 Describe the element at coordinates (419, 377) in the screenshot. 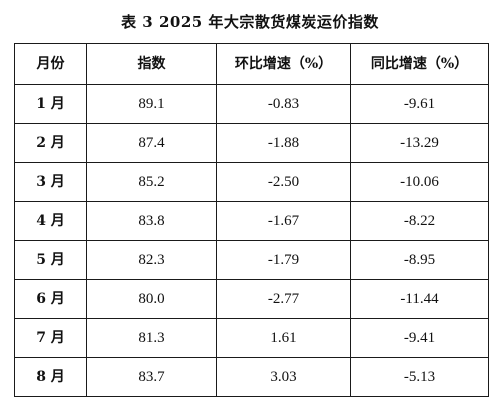

I see `cell-yoy: -5.13` at that location.